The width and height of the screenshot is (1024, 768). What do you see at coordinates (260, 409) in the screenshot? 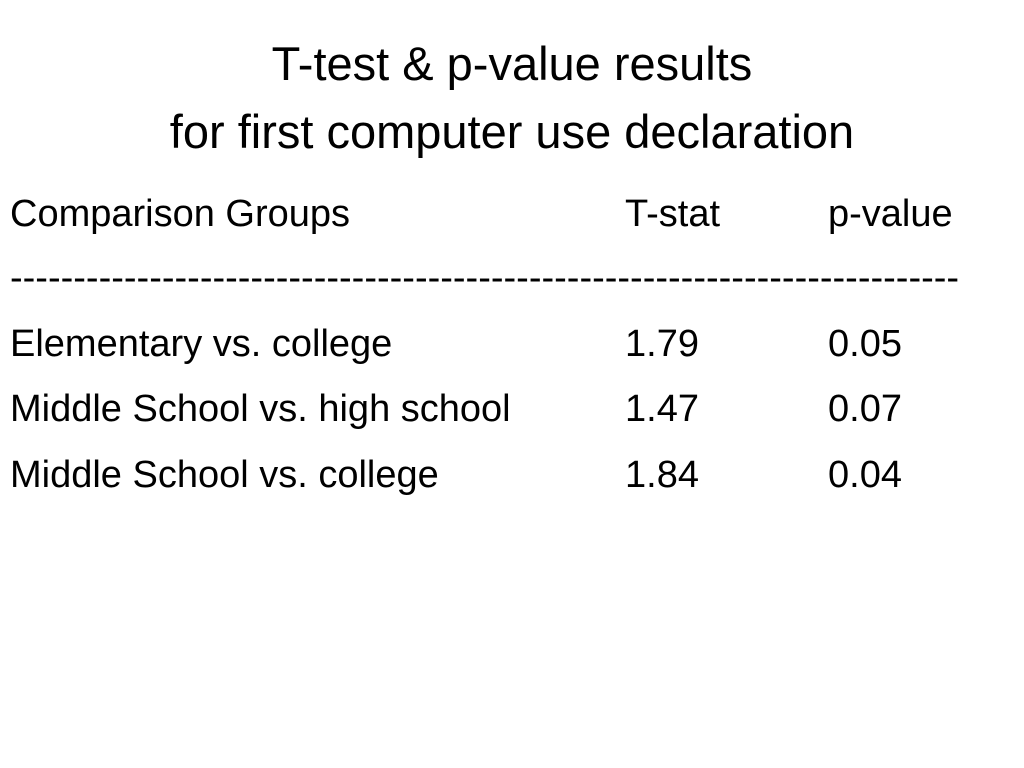
I see `table-cell: Middle School vs. high school` at bounding box center [260, 409].